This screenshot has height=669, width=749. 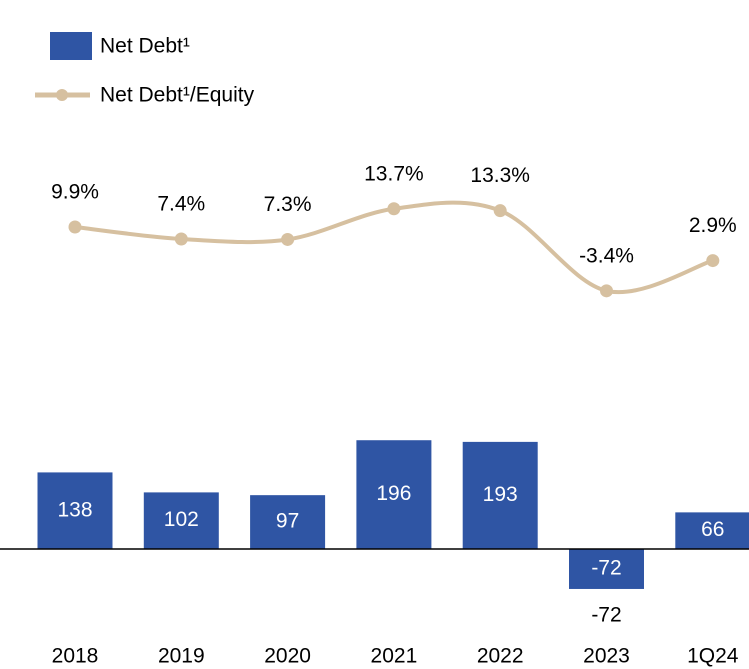 I want to click on x-tick-label: 2020, so click(x=287, y=656).